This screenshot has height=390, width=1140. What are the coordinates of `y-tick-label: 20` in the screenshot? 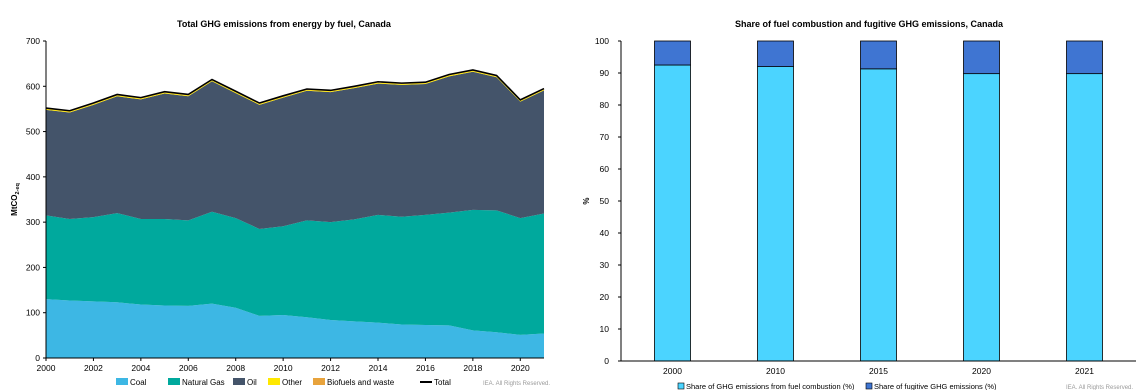 It's located at (605, 297).